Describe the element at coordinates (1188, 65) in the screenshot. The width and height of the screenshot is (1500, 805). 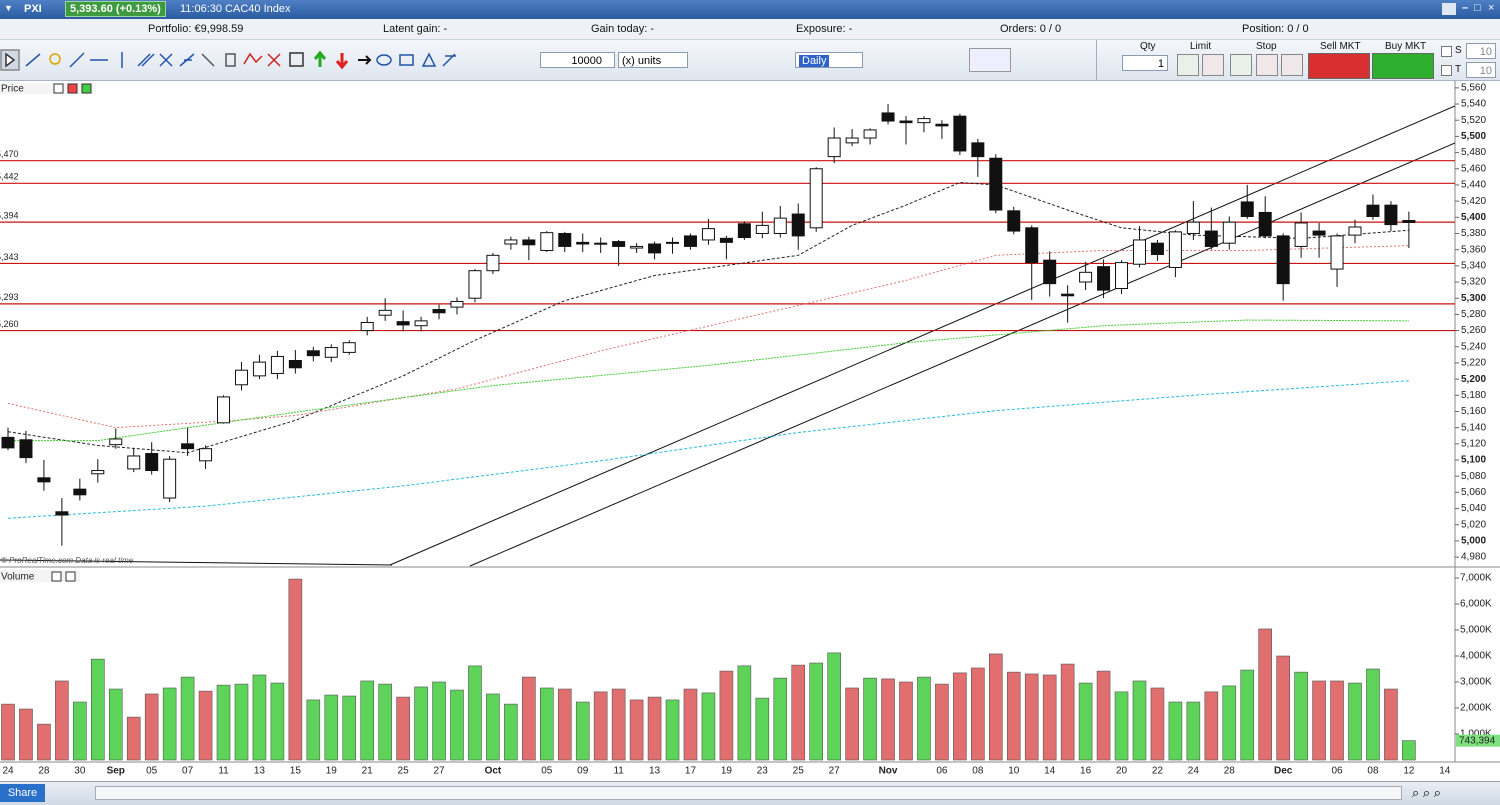
I see `limit-buy` at that location.